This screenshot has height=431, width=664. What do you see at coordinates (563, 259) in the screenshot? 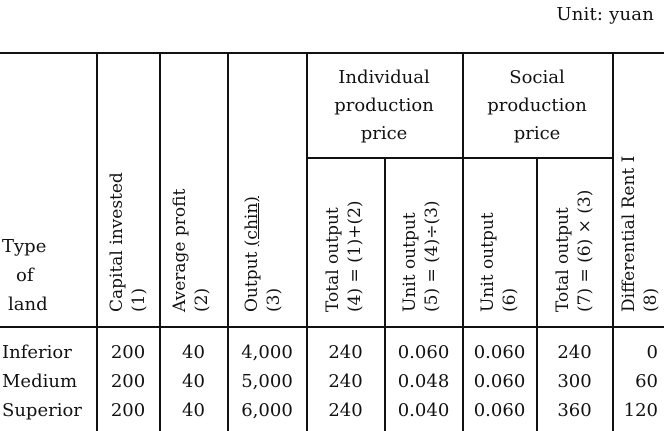
I see `social-total-output-label: Total output` at bounding box center [563, 259].